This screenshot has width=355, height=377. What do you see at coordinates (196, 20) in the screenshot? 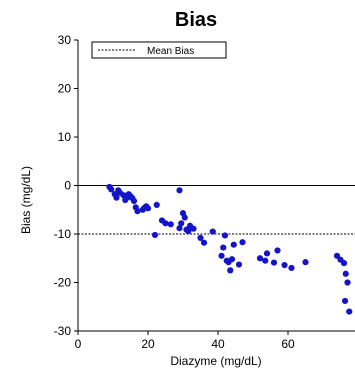
I see `chart-title: Bias` at bounding box center [196, 20].